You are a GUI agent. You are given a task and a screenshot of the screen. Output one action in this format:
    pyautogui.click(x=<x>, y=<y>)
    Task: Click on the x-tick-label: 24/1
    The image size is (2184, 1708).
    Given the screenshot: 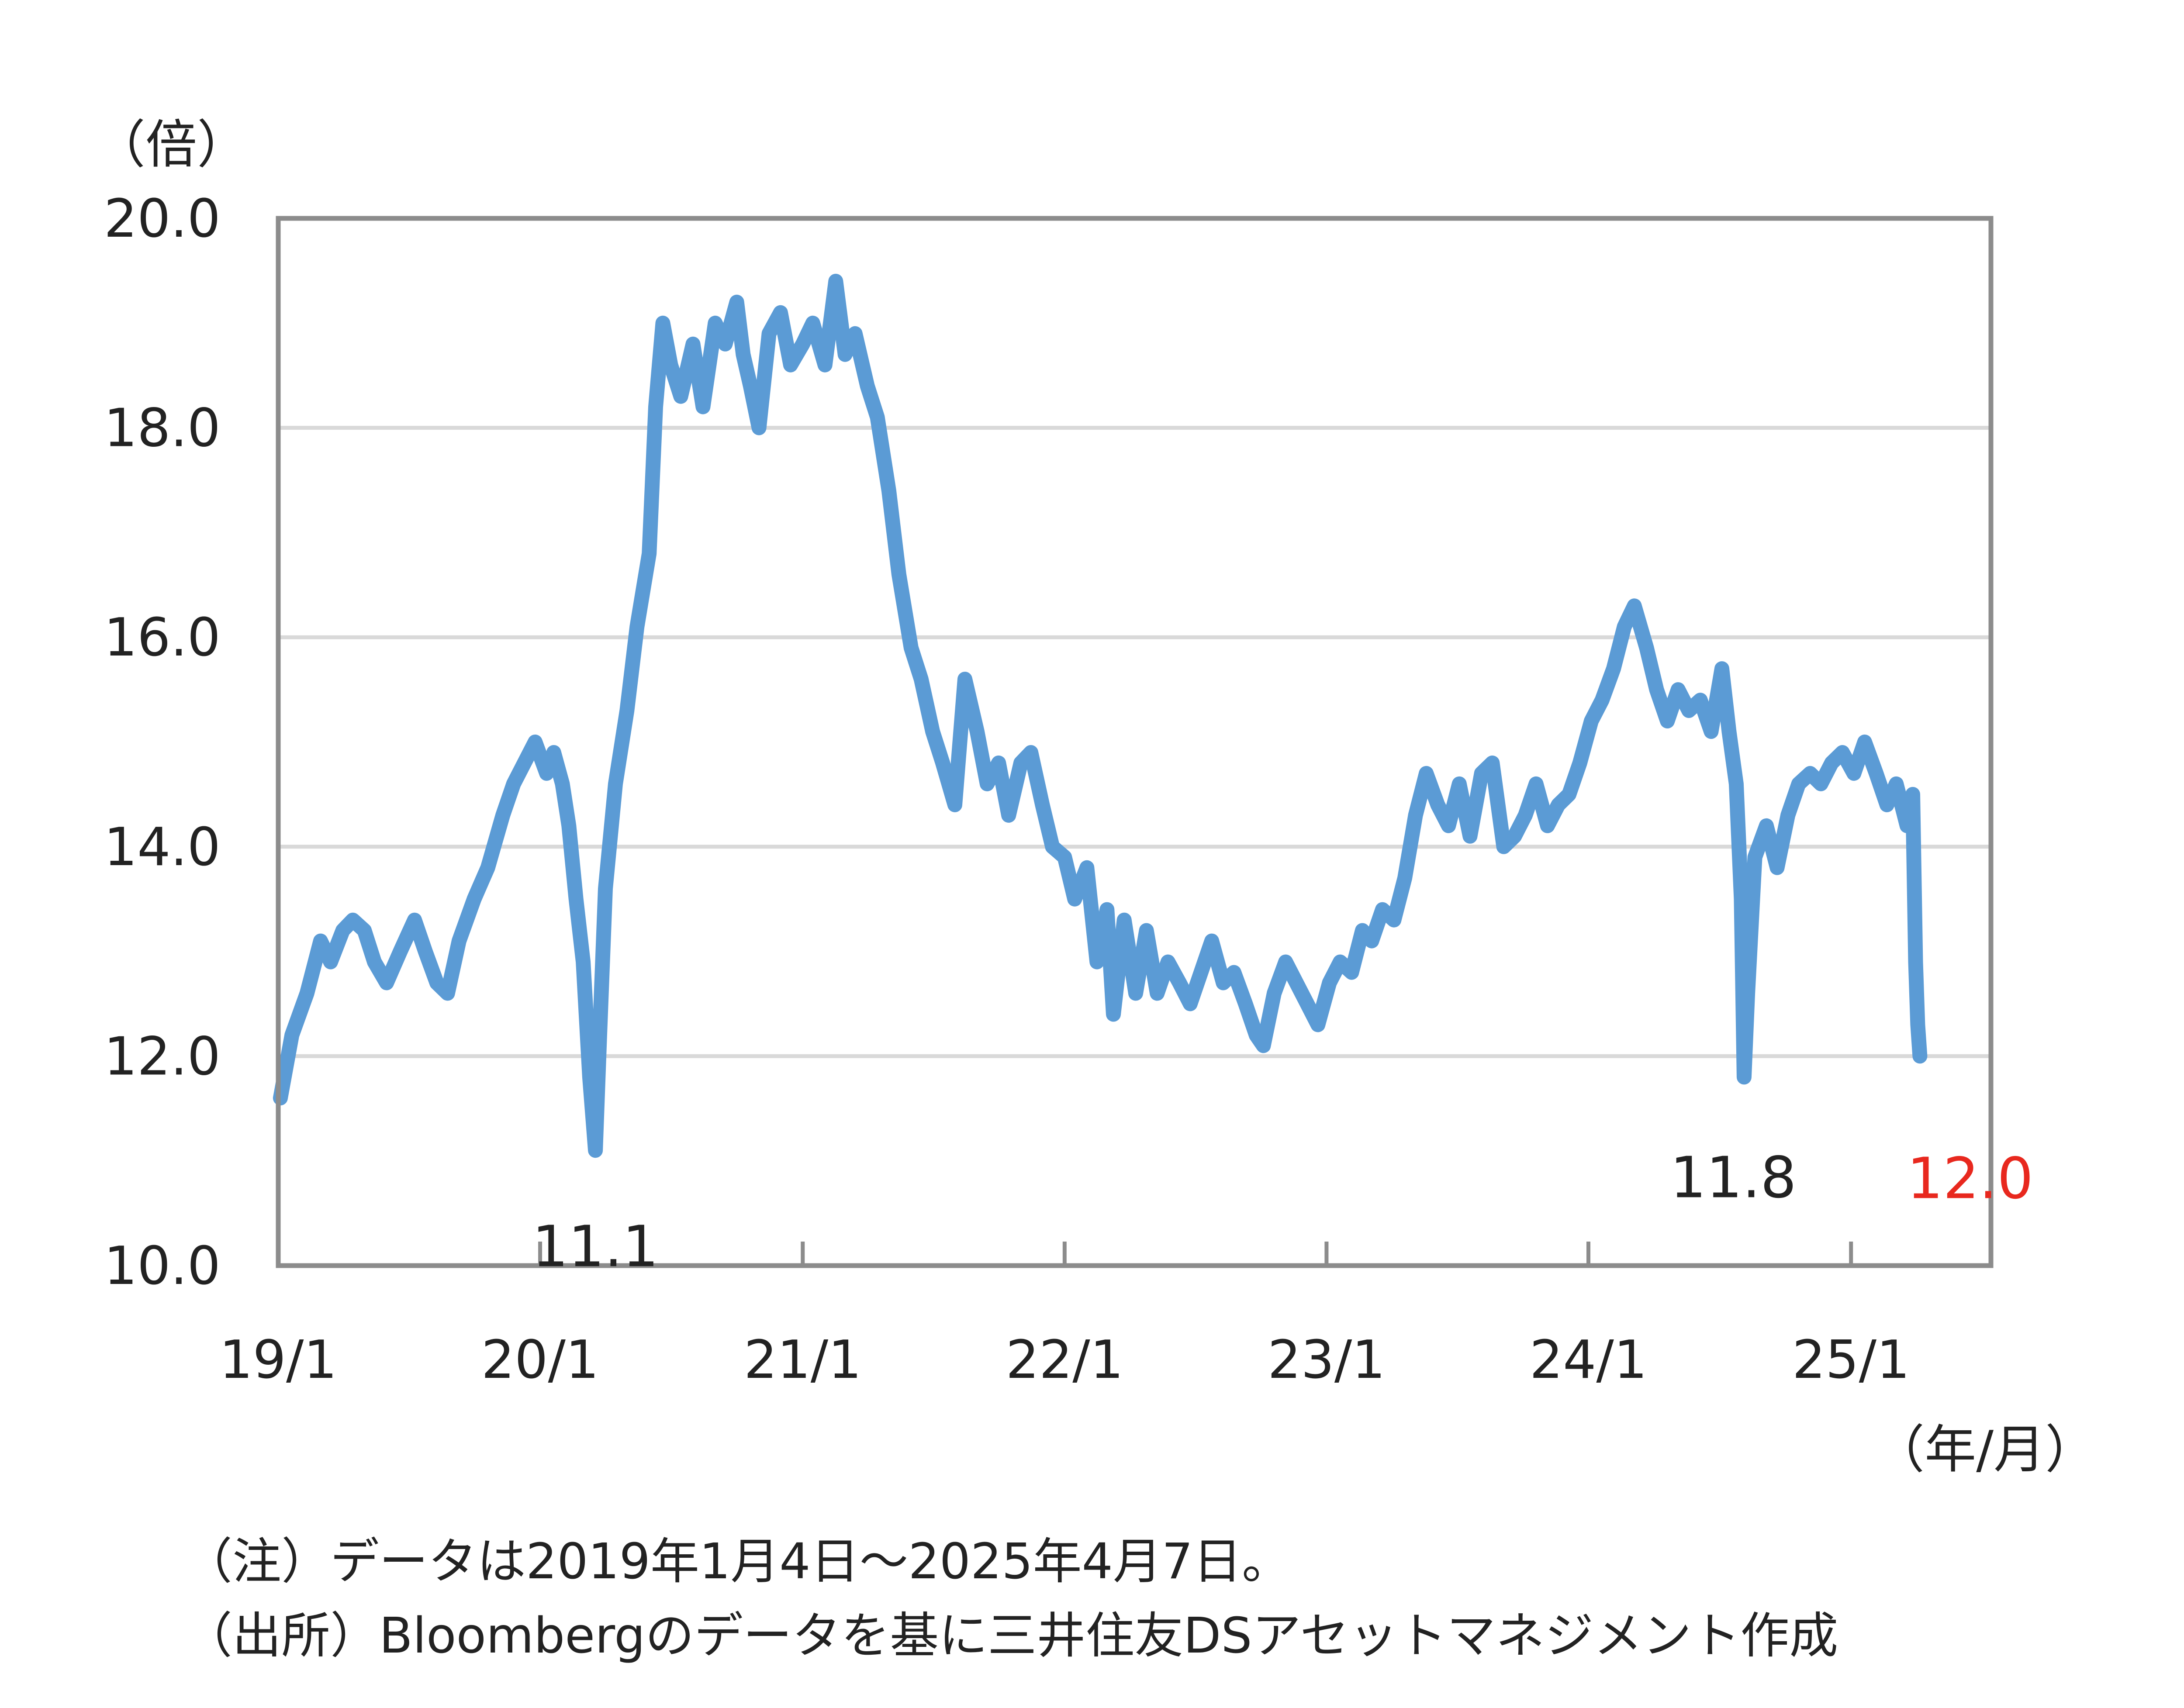 What is the action you would take?
    pyautogui.click(x=1588, y=1360)
    